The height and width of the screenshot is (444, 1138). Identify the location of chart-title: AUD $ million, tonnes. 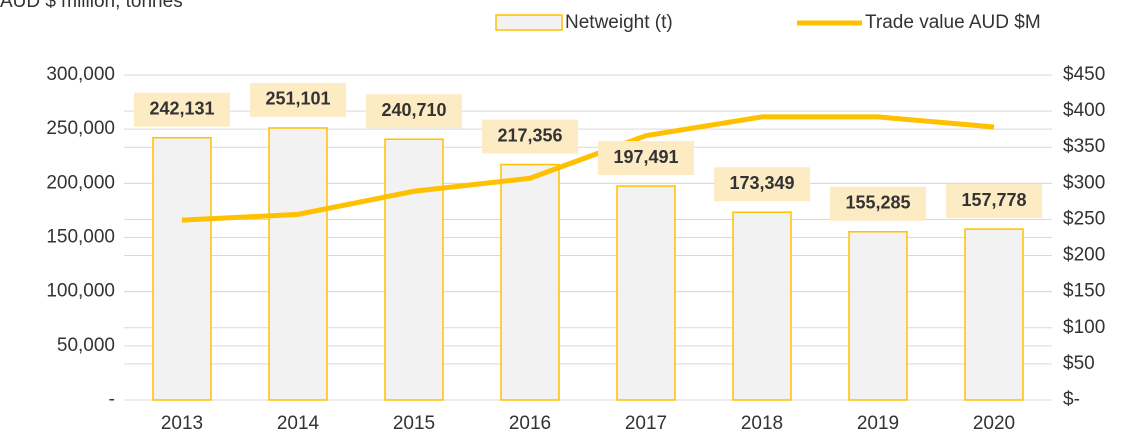
(91, 6).